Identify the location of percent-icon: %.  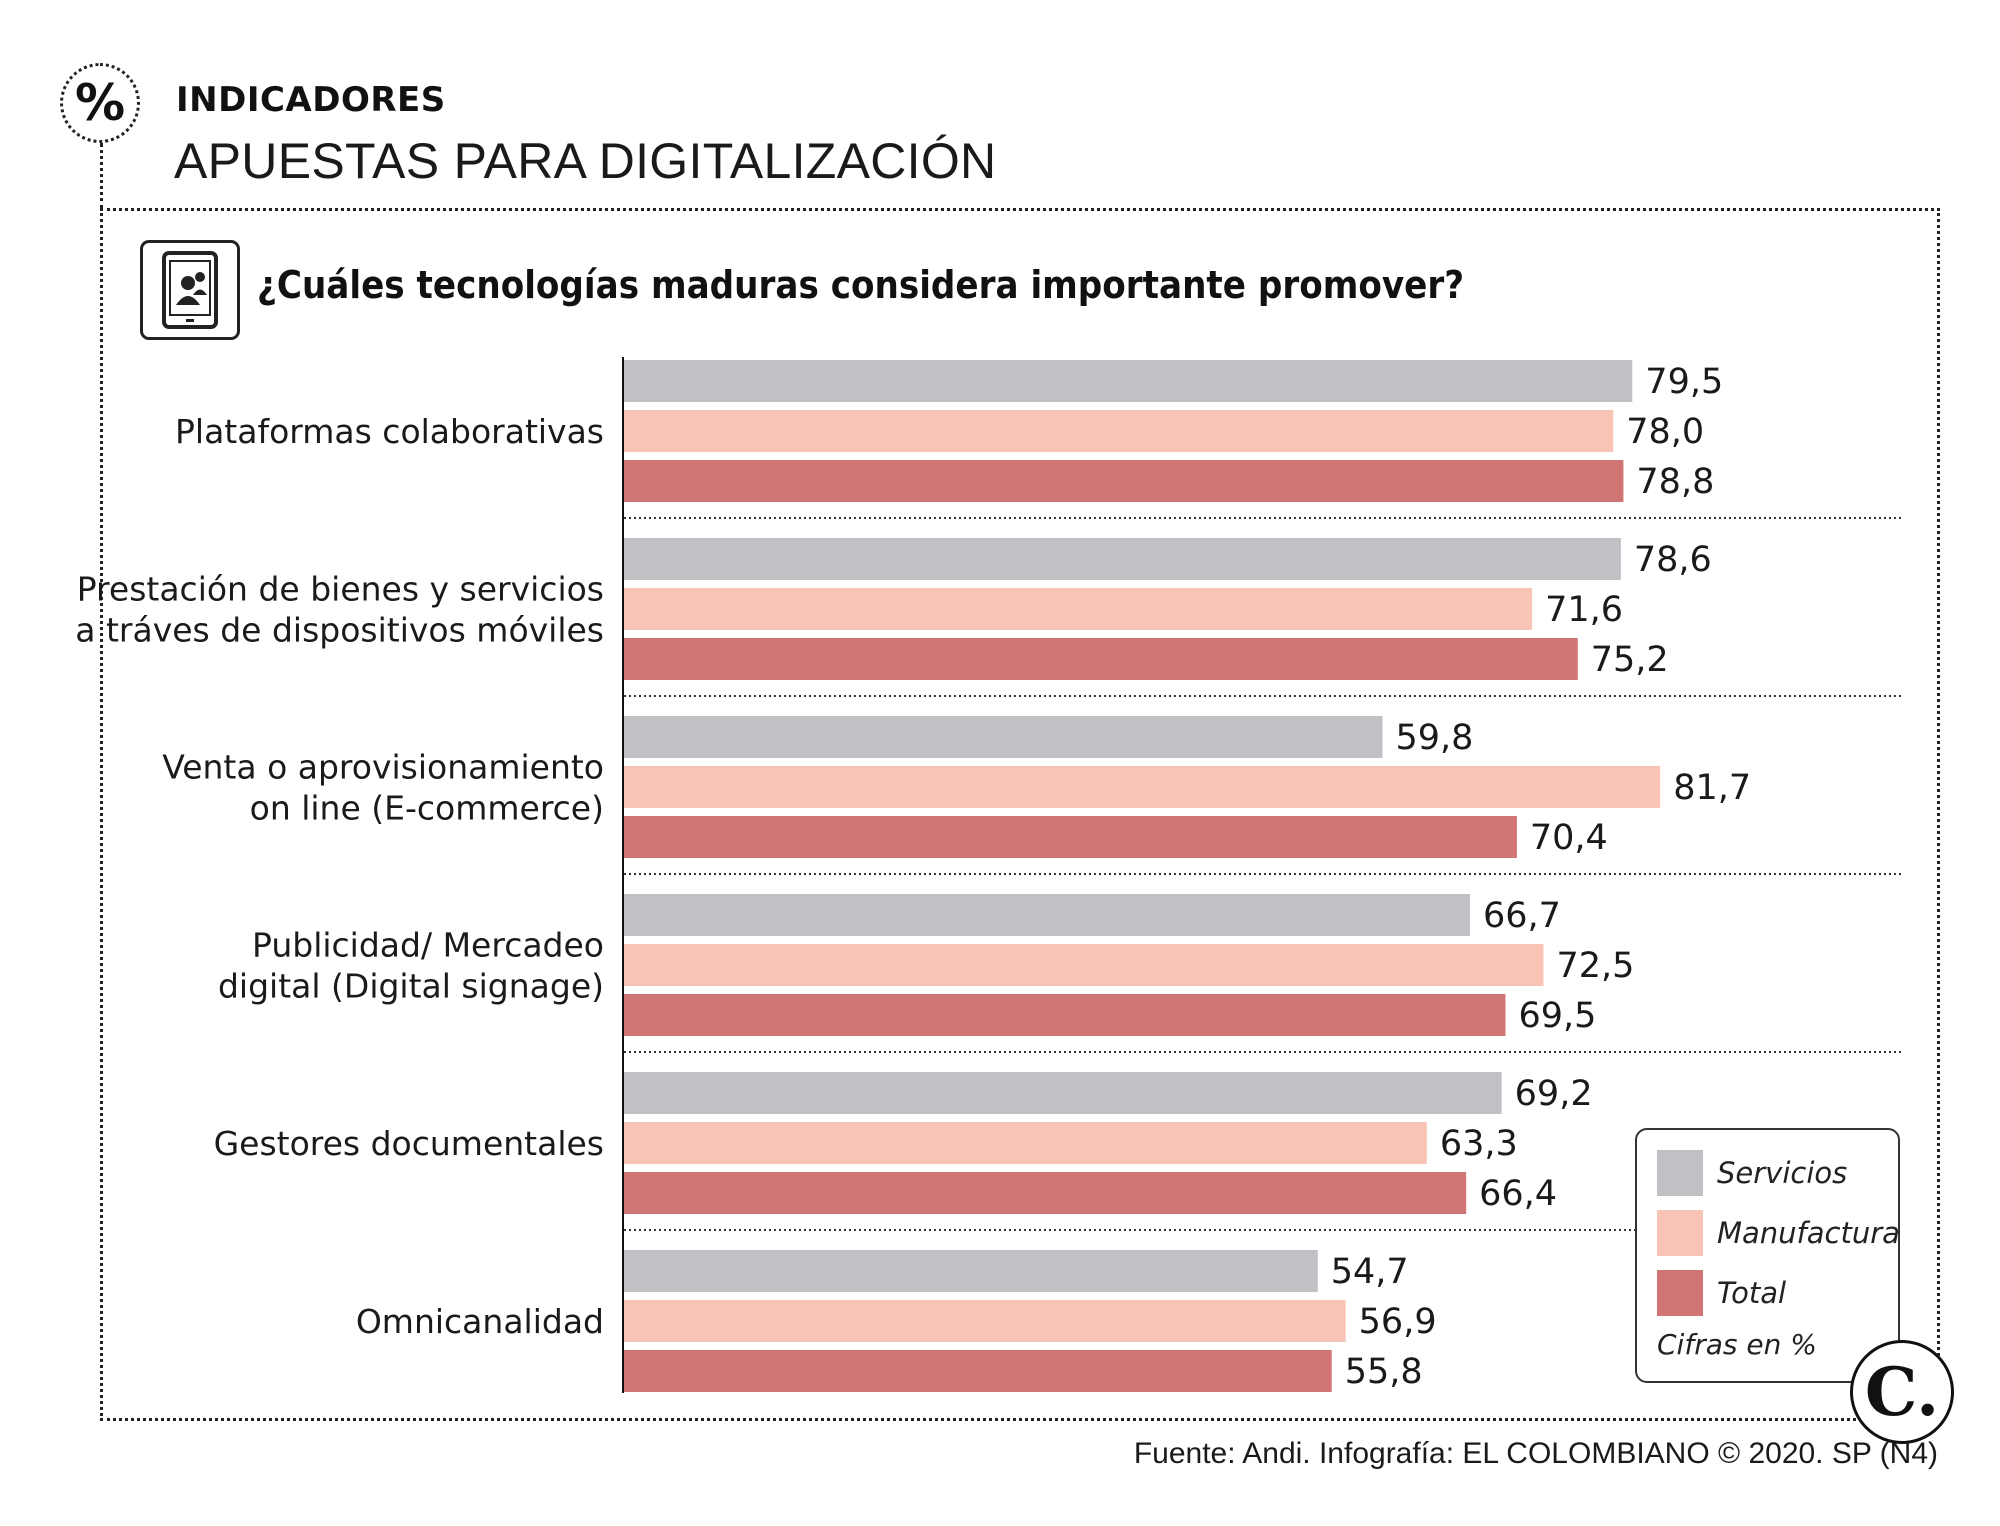
(100, 103).